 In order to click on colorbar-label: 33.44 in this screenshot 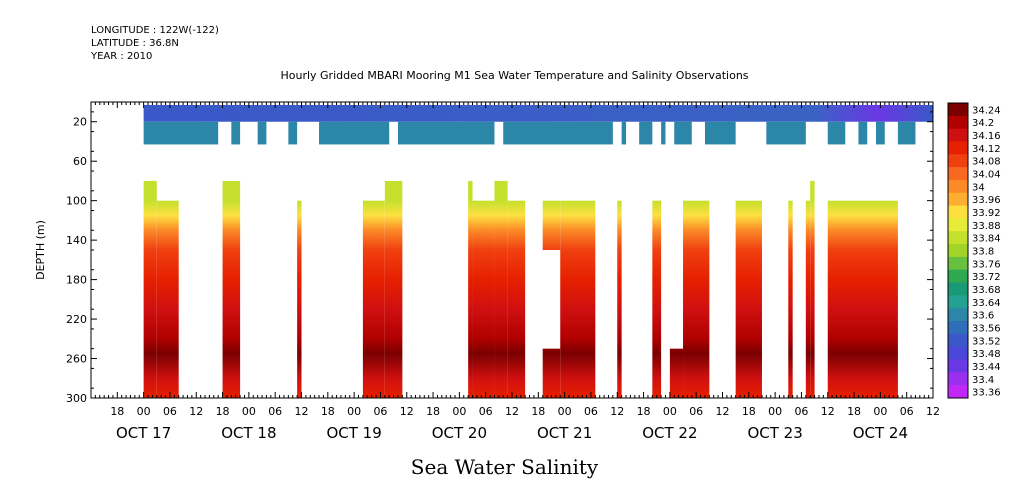, I will do `click(986, 367)`.